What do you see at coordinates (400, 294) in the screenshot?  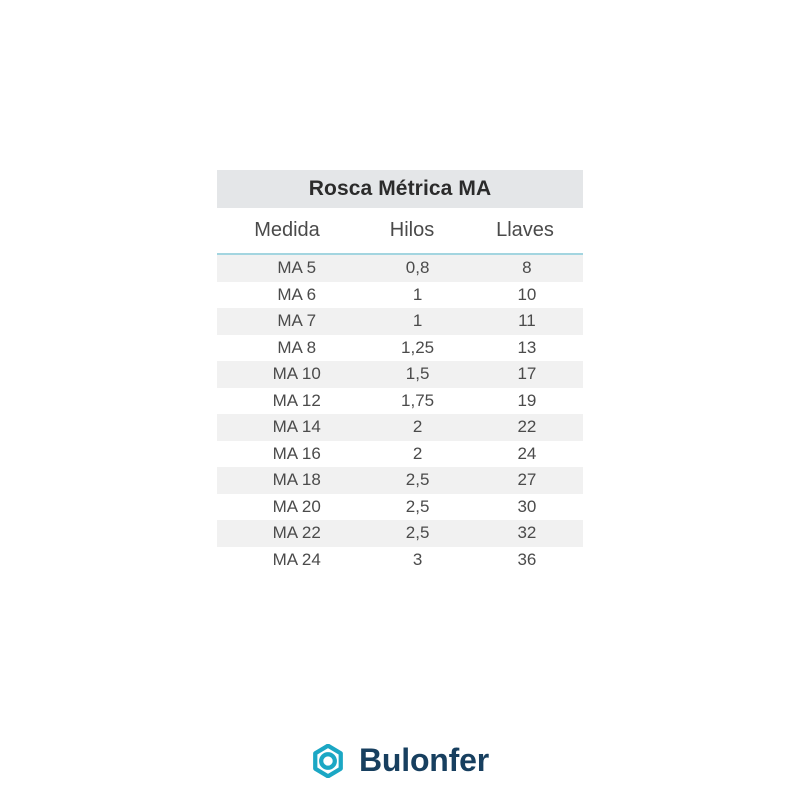 I see `table-row: MA 6 1 10` at bounding box center [400, 294].